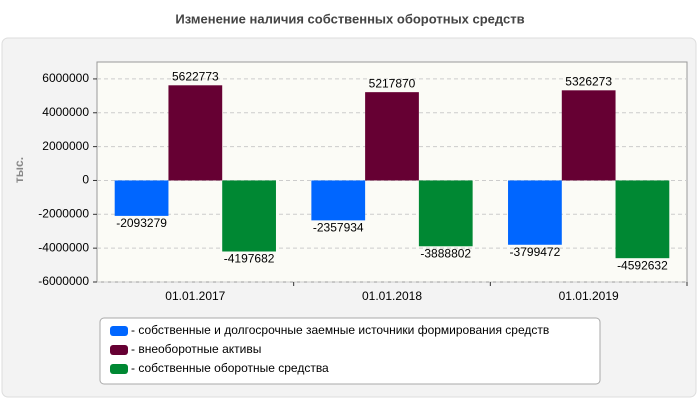 This screenshot has width=700, height=400. Describe the element at coordinates (195, 296) in the screenshot. I see `x-tick-label: 01.01.2017` at that location.